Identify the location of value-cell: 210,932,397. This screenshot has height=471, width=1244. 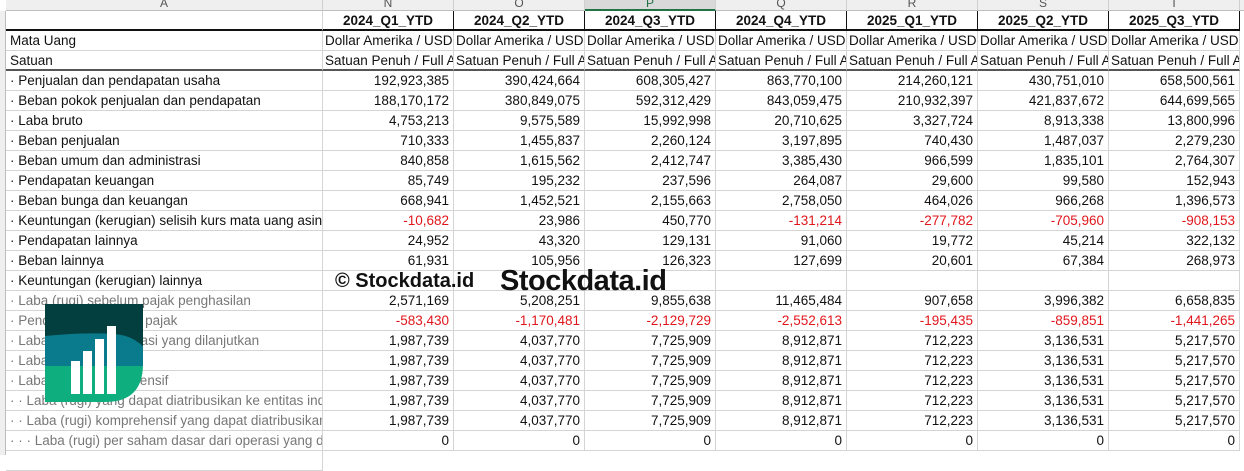
(912, 101).